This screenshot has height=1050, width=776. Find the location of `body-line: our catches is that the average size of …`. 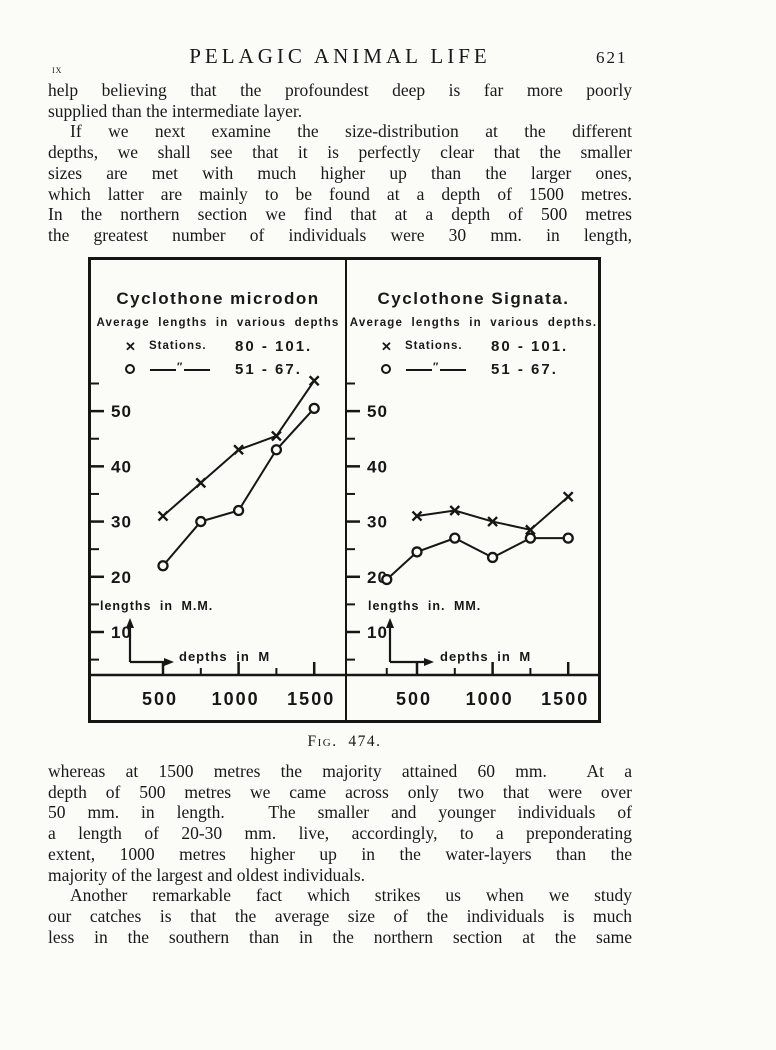

body-line: our catches is that the average size of … is located at coordinates (340, 915).